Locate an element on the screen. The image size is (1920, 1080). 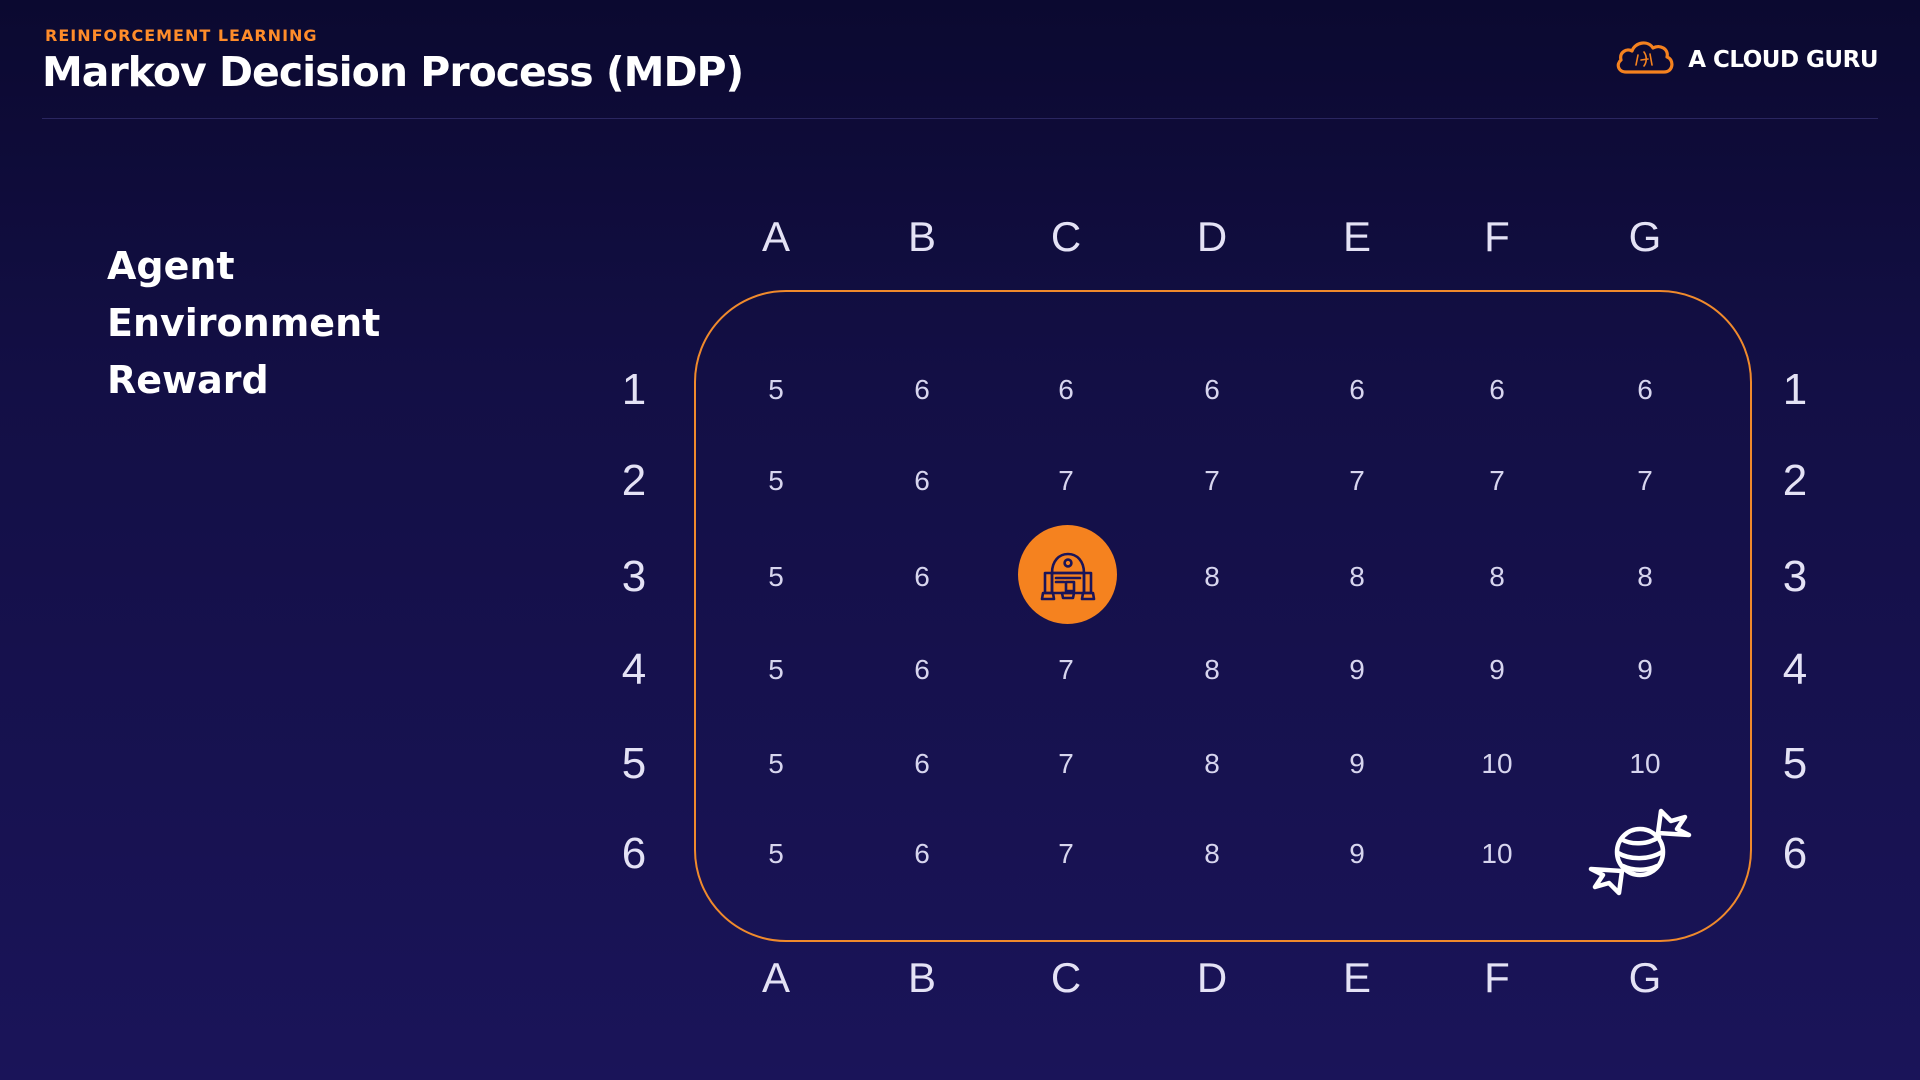
brand-logo: A CLOUD GURU is located at coordinates (1746, 59).